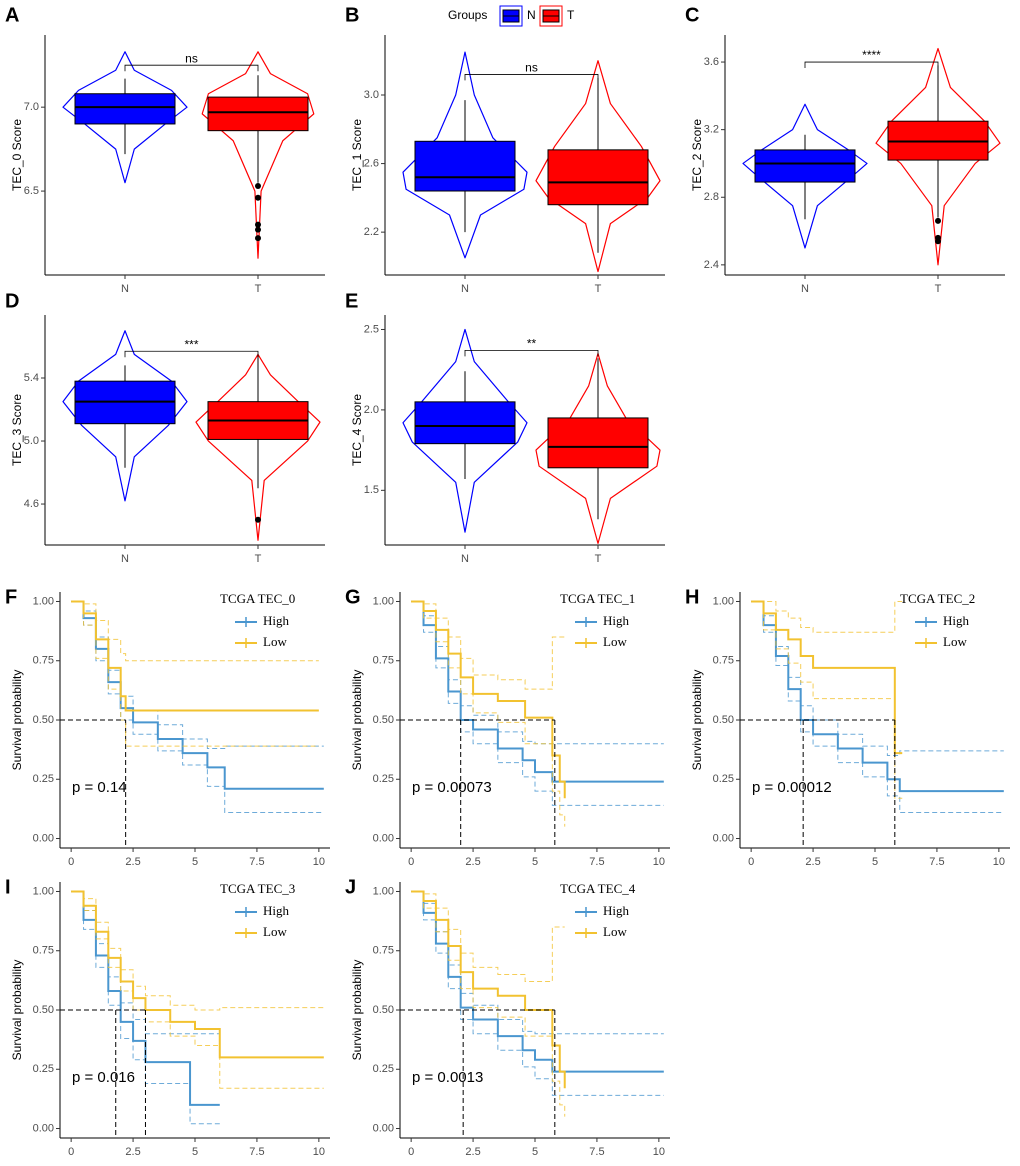 The height and width of the screenshot is (1166, 1020). What do you see at coordinates (531, 15) in the screenshot?
I see `legend-label: N` at bounding box center [531, 15].